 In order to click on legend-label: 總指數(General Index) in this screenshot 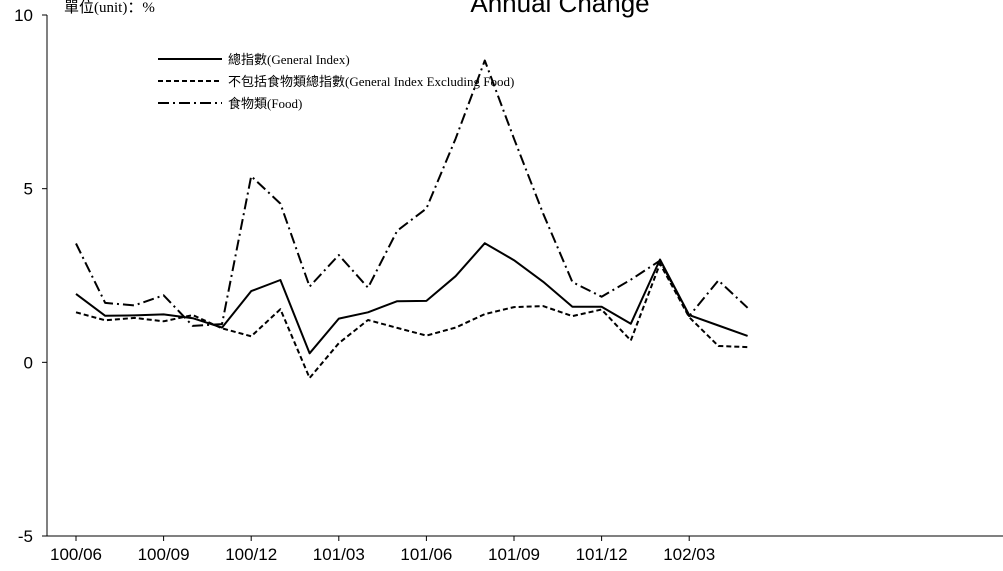, I will do `click(289, 59)`.